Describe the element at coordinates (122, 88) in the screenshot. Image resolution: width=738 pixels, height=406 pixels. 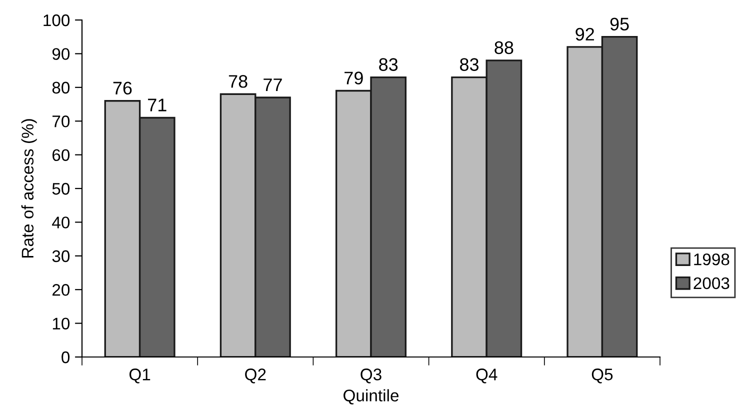
I see `data-label: 76` at that location.